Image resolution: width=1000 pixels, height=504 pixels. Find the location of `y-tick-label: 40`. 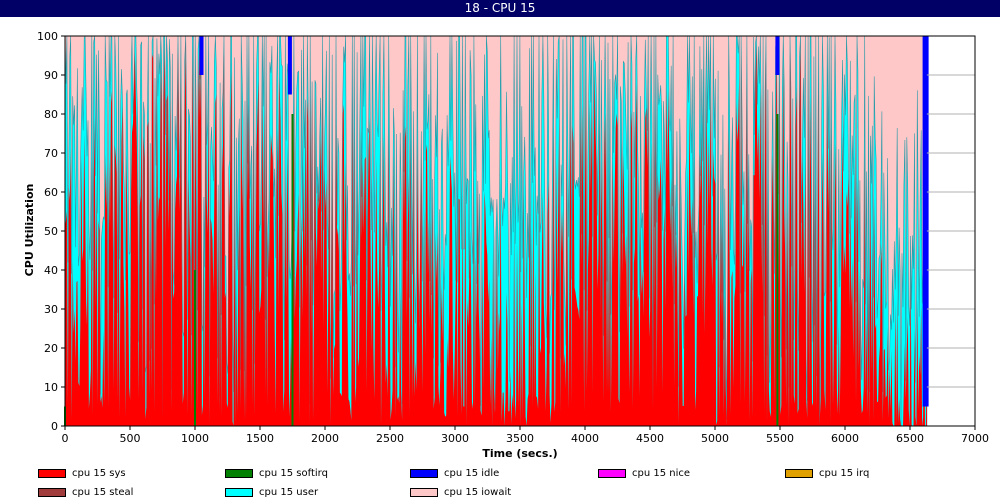

y-tick-label: 40 is located at coordinates (51, 270).